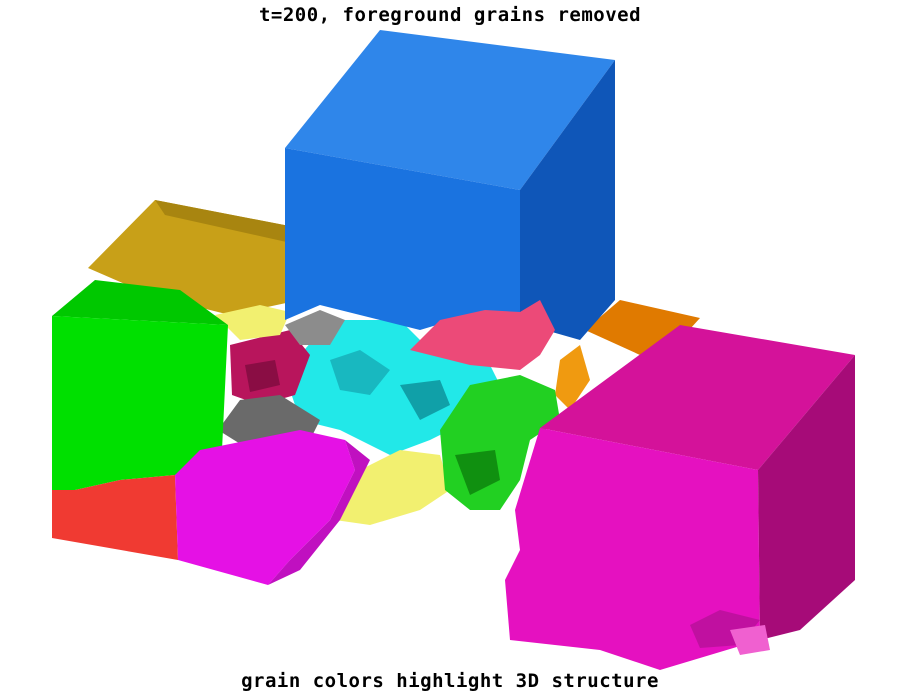 This screenshot has width=900, height=700. What do you see at coordinates (360, 372) in the screenshot?
I see `cyan-shade` at bounding box center [360, 372].